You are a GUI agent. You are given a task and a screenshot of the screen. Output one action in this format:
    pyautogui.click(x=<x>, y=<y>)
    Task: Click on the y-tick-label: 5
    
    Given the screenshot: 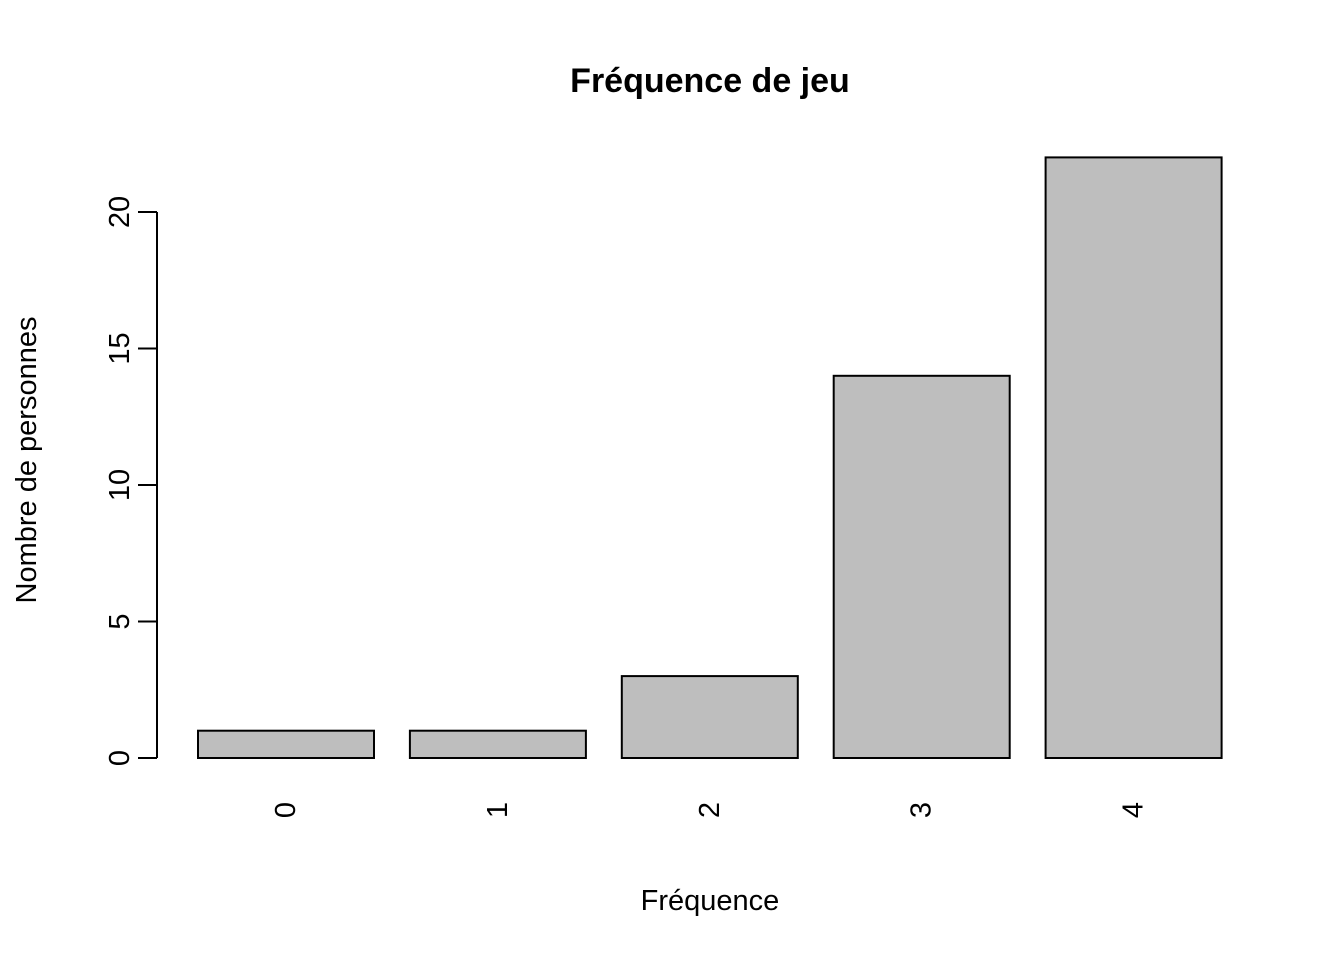 What is the action you would take?
    pyautogui.click(x=120, y=621)
    